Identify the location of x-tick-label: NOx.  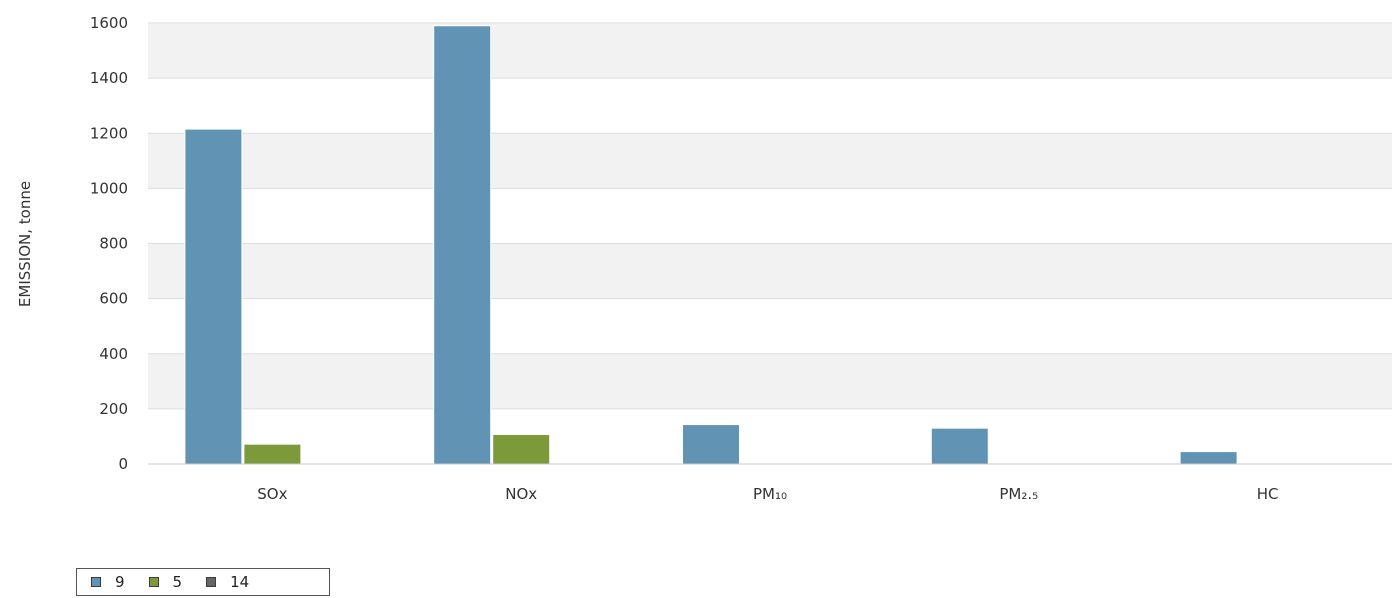
(521, 494).